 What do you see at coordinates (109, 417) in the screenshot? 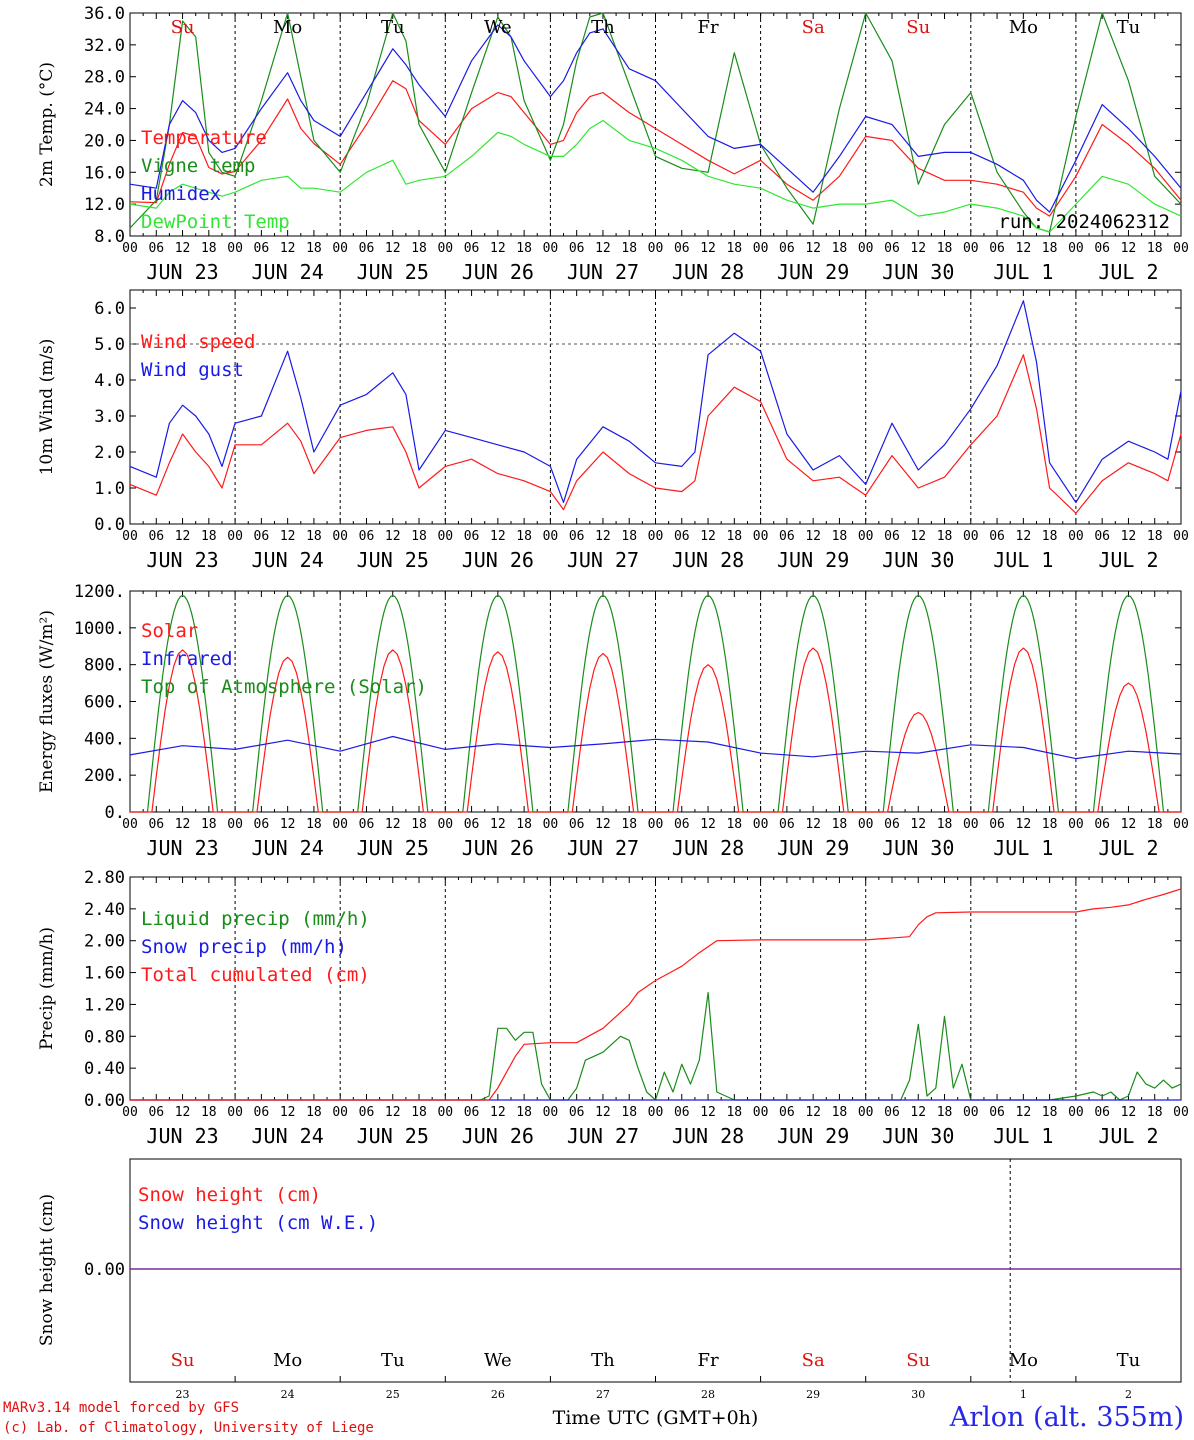
I see `wind-panel-y-tick-label: 3.0` at bounding box center [109, 417].